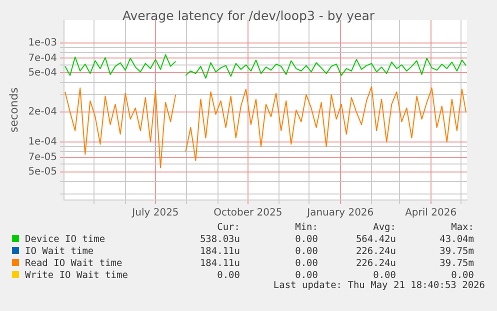  What do you see at coordinates (340, 213) in the screenshot?
I see `x-tick-label: January 2026` at bounding box center [340, 213].